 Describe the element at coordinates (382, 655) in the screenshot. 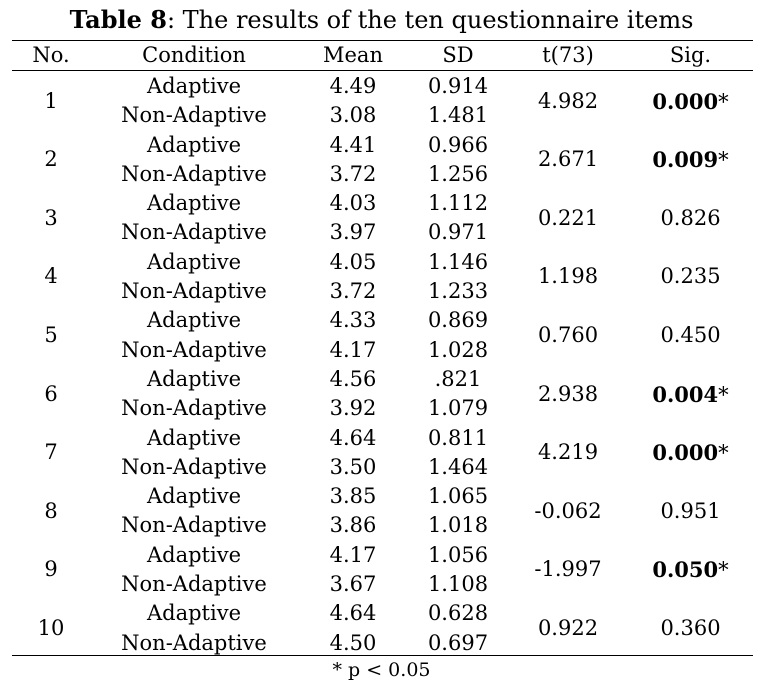

I see `table-bottom-rule` at that location.